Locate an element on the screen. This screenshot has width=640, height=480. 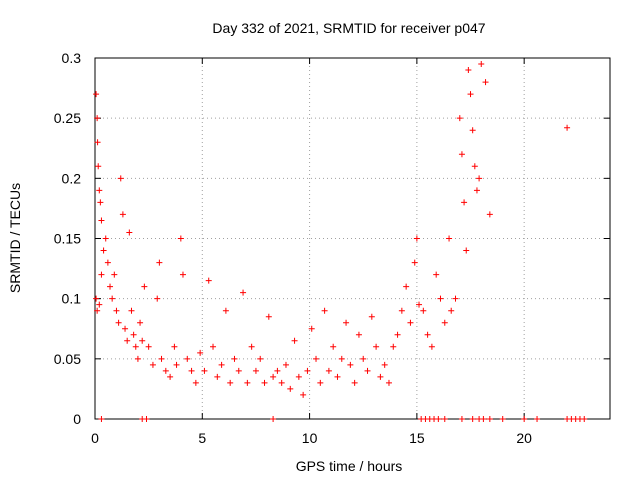
y-axis-label: SRMTID / TECUs is located at coordinates (15, 238).